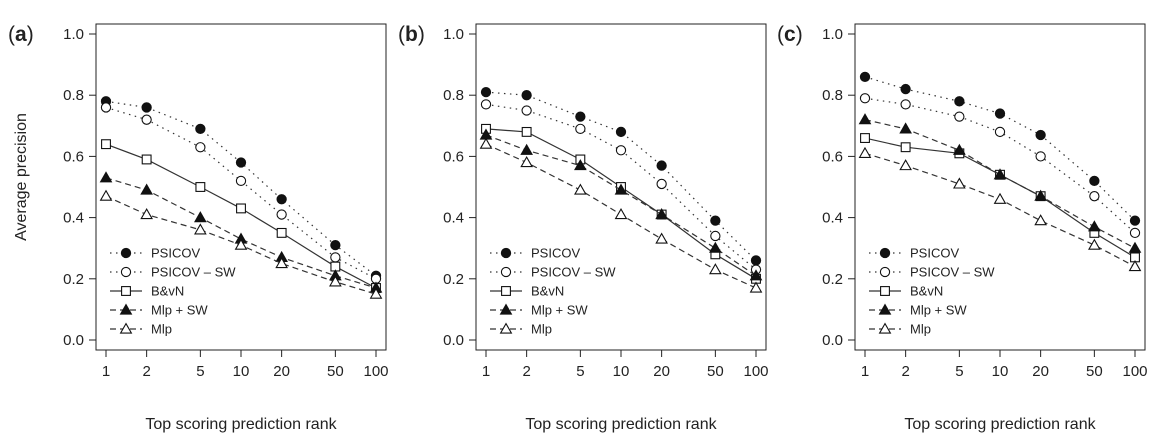 The width and height of the screenshot is (1151, 436). What do you see at coordinates (621, 371) in the screenshot?
I see `x-tick-label: 10` at bounding box center [621, 371].